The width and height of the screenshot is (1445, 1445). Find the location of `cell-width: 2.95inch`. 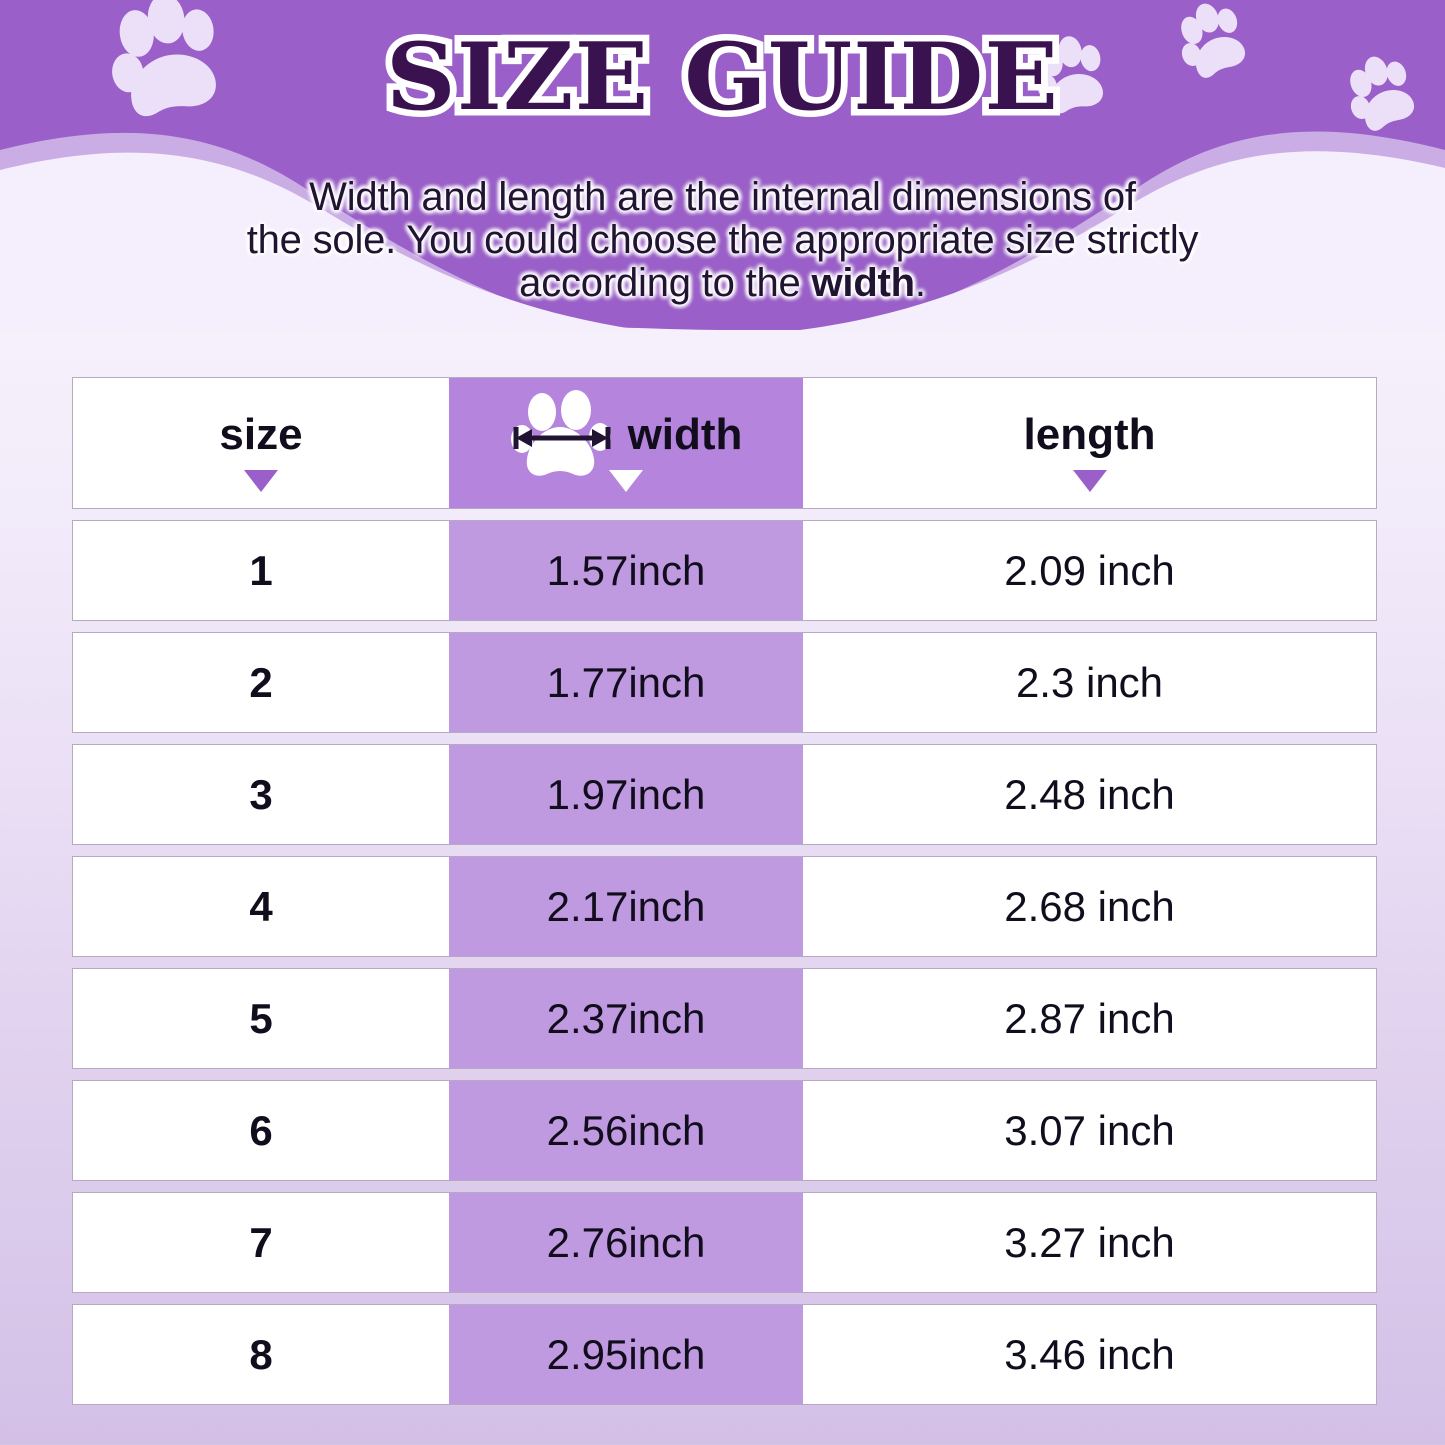

cell-width: 2.95inch is located at coordinates (626, 1354).